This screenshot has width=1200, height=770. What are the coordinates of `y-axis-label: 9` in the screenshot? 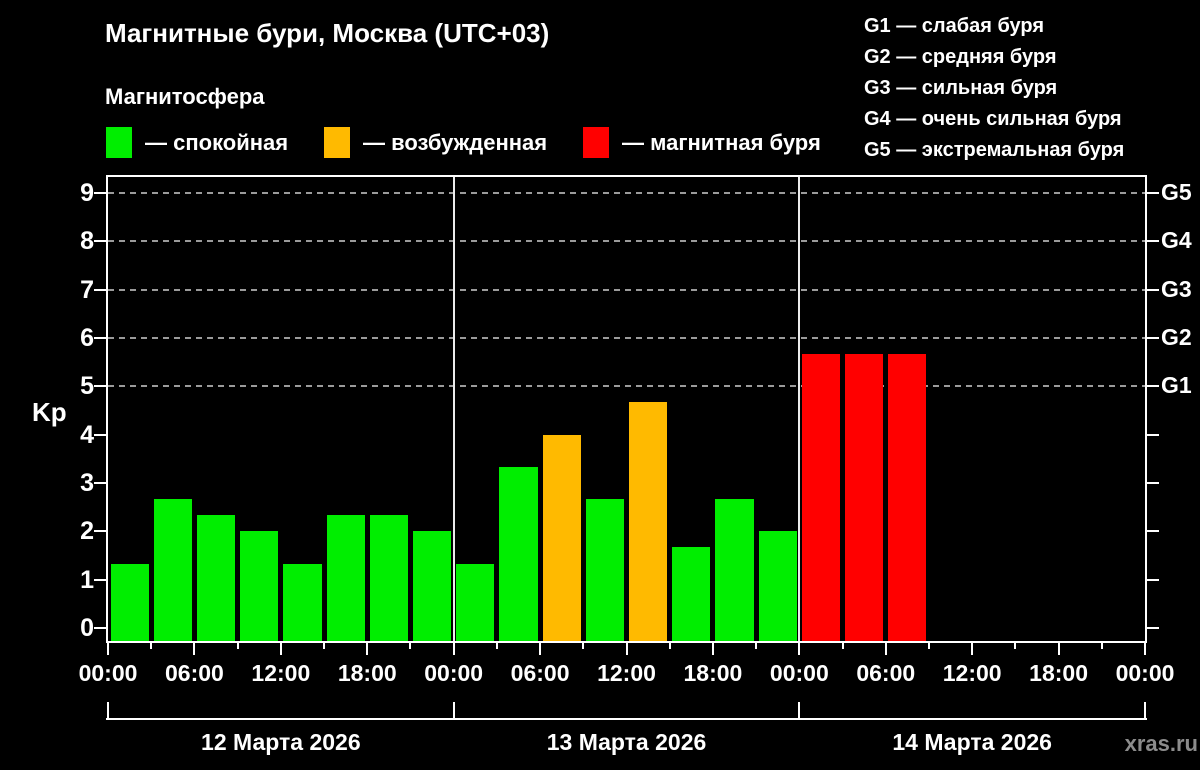 It's located at (87, 193).